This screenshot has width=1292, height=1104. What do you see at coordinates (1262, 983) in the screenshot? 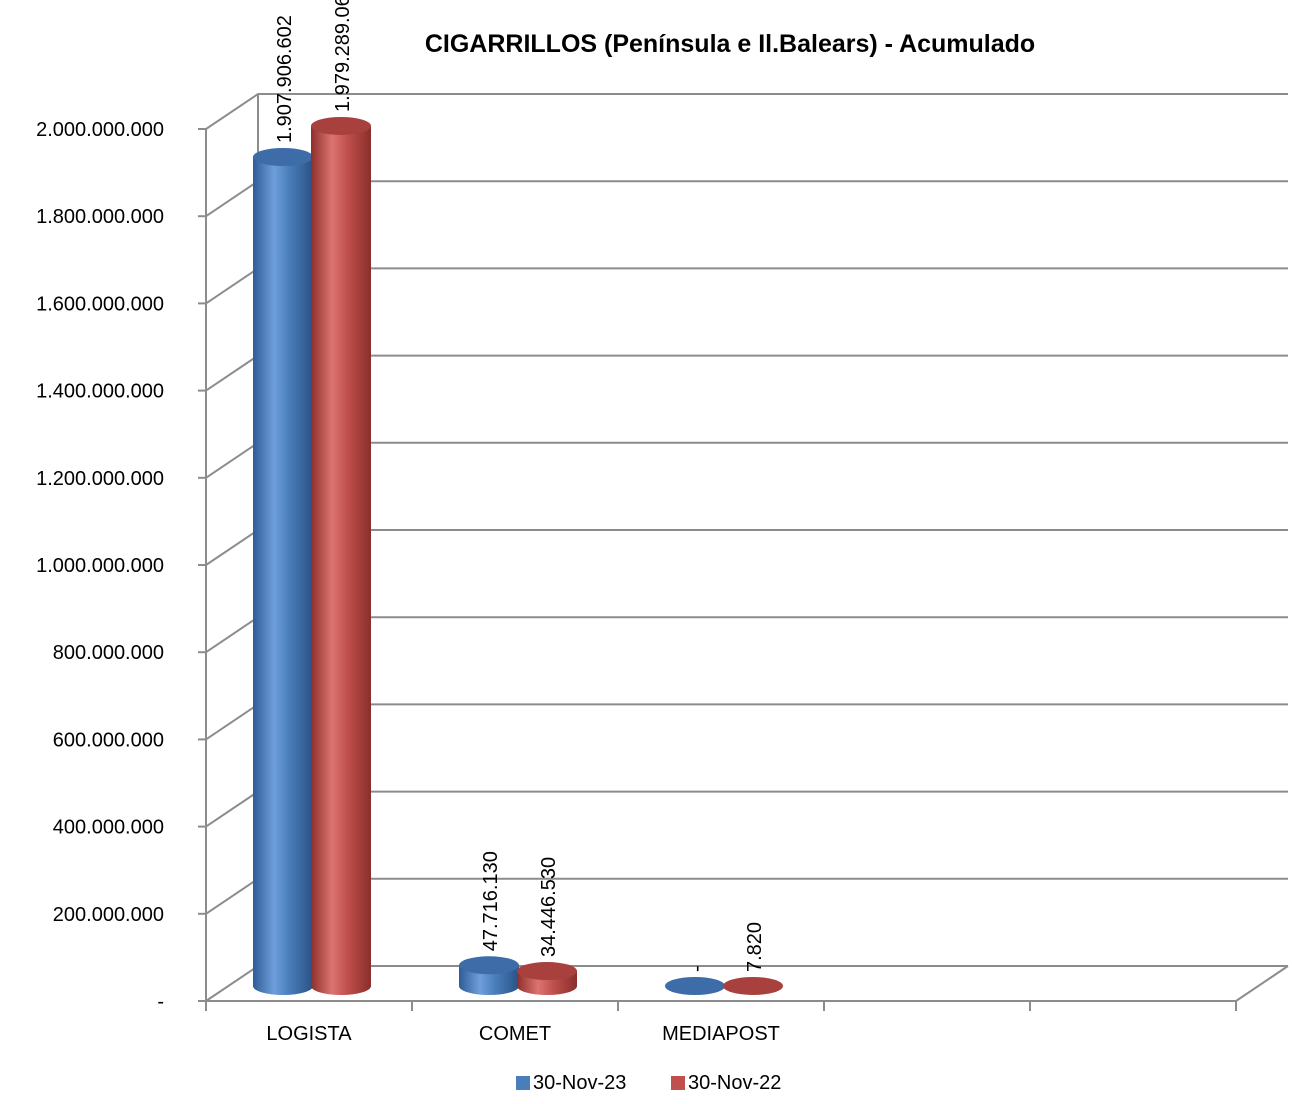
I see `floor-right-edge` at bounding box center [1262, 983].